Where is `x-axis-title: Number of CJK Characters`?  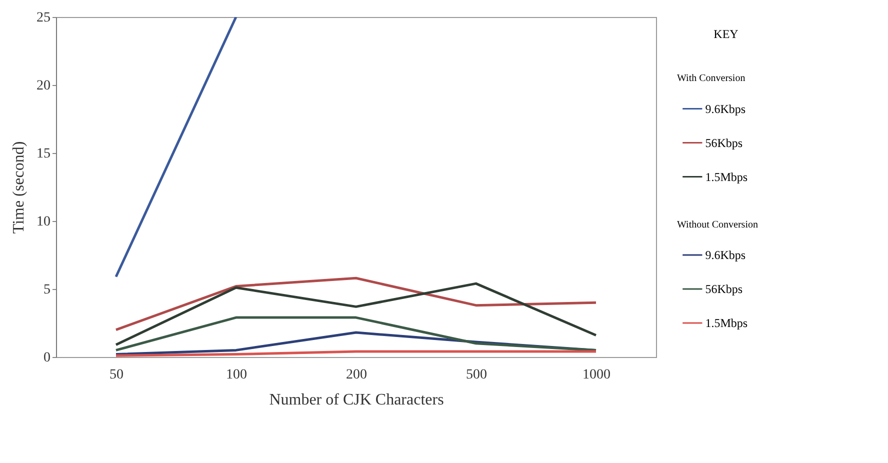
x-axis-title: Number of CJK Characters is located at coordinates (356, 400).